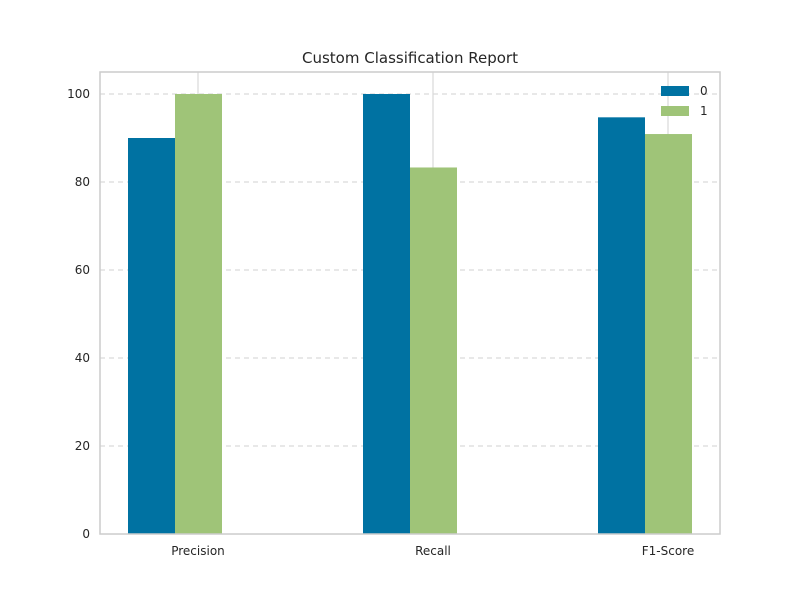 Image resolution: width=800 pixels, height=600 pixels. Describe the element at coordinates (82, 182) in the screenshot. I see `y-tick-label: 80` at that location.